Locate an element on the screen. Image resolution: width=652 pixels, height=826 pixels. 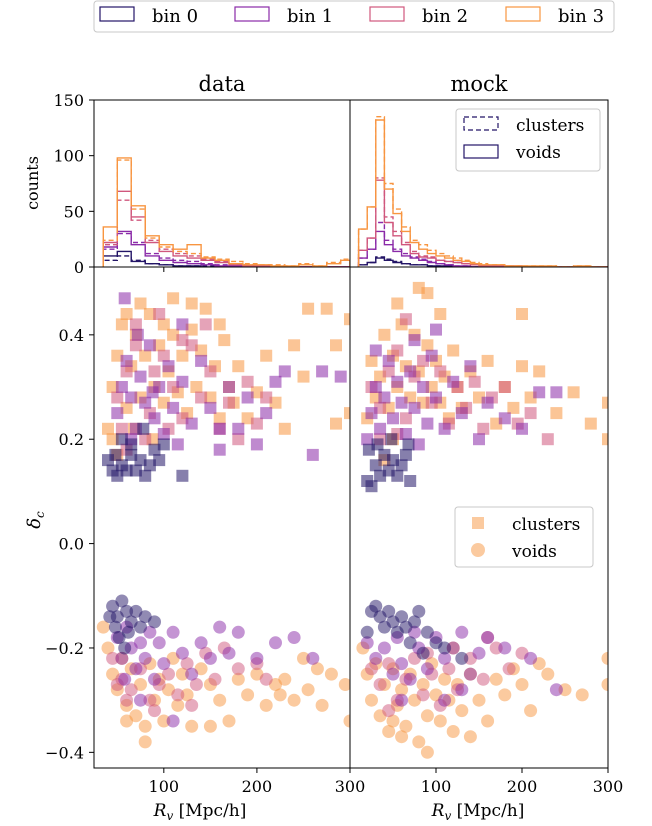
scatter-legend-voids-marker is located at coordinates (478, 550).